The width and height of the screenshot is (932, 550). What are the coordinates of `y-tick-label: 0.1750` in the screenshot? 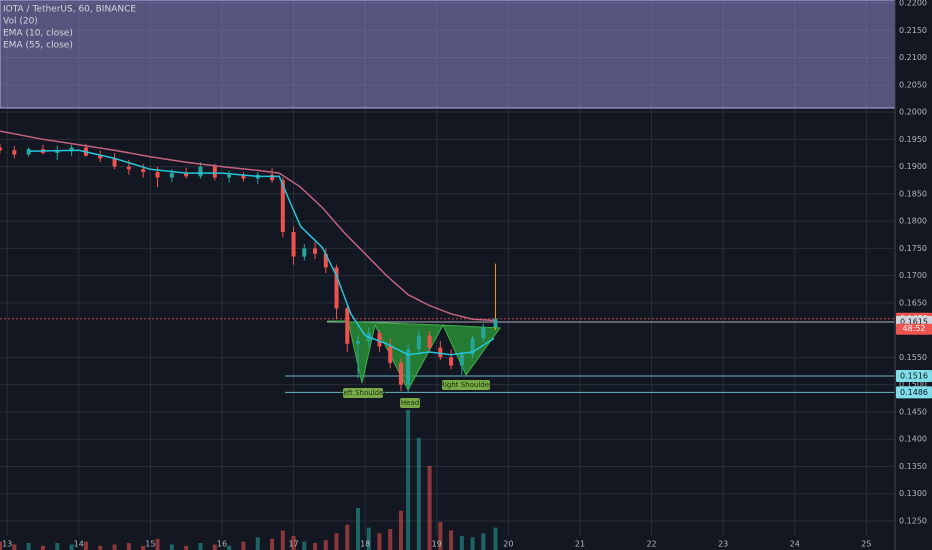 It's located at (913, 248).